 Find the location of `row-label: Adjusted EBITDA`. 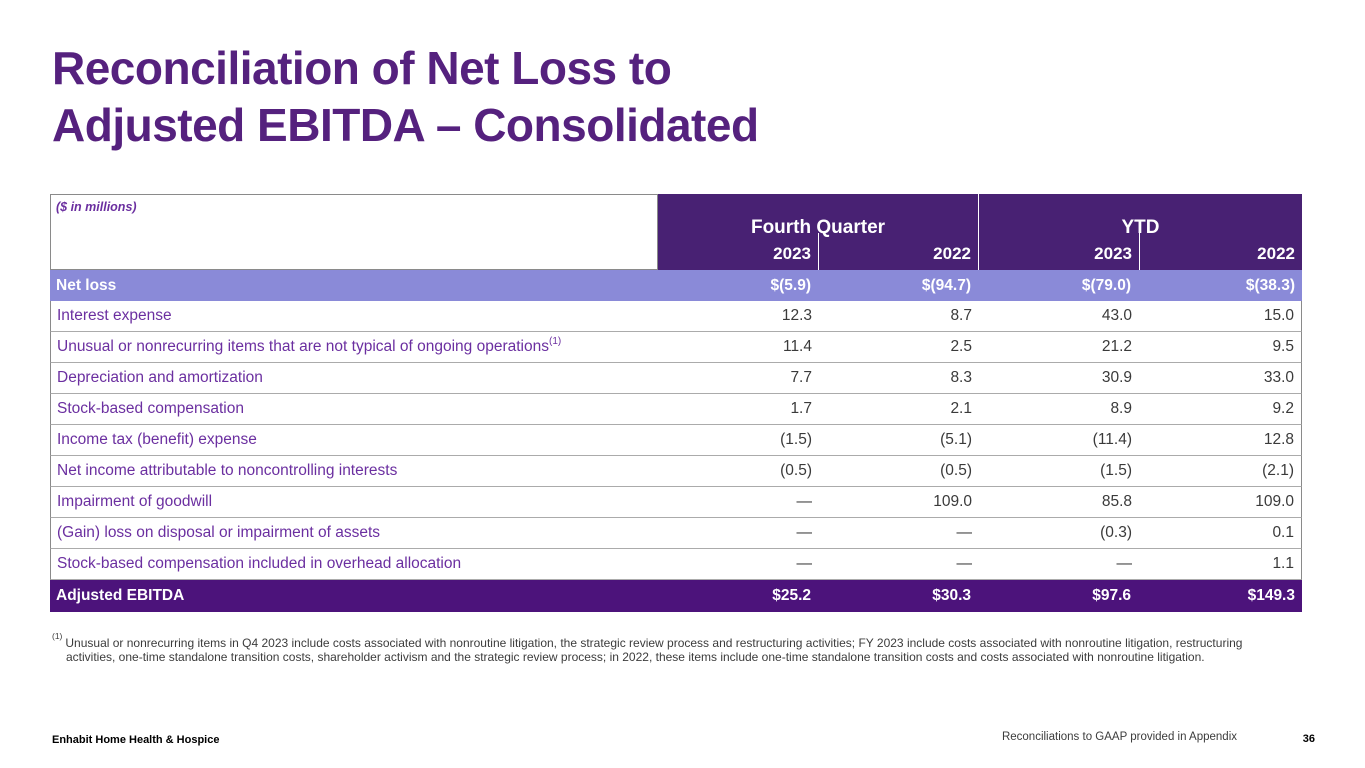

row-label: Adjusted EBITDA is located at coordinates (120, 595).